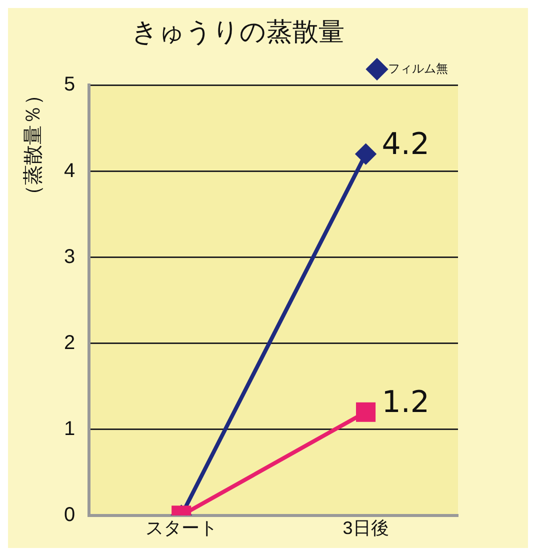  I want to click on y-tick-label: 1, so click(70, 429).